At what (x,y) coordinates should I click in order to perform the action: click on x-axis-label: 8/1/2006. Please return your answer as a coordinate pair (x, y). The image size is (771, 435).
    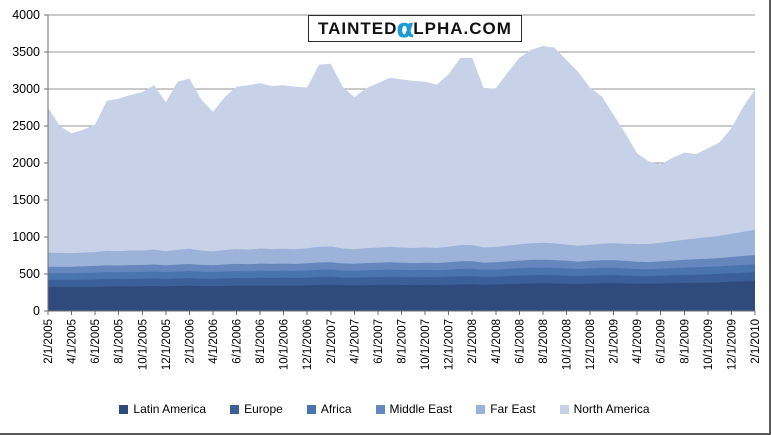
    Looking at the image, I should click on (261, 341).